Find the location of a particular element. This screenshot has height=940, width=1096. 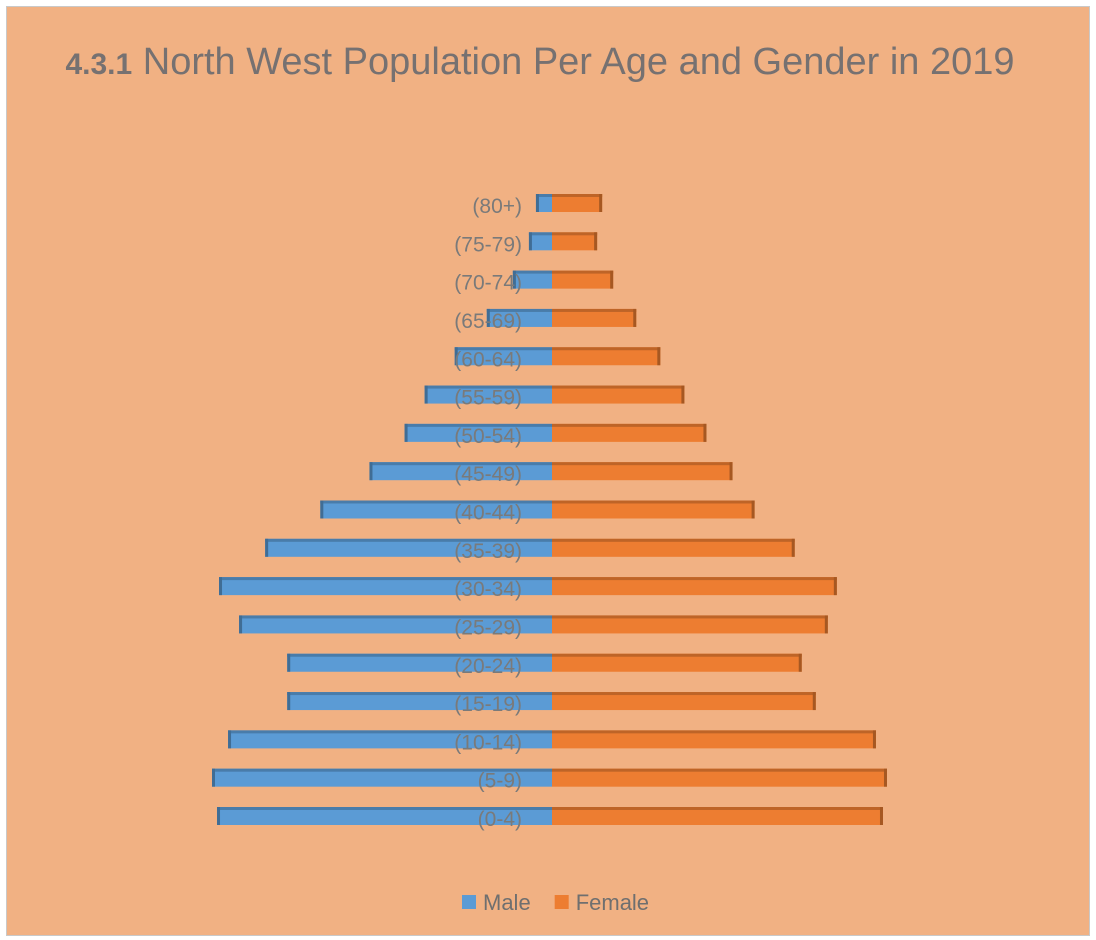

category-label: (80+) is located at coordinates (497, 206).